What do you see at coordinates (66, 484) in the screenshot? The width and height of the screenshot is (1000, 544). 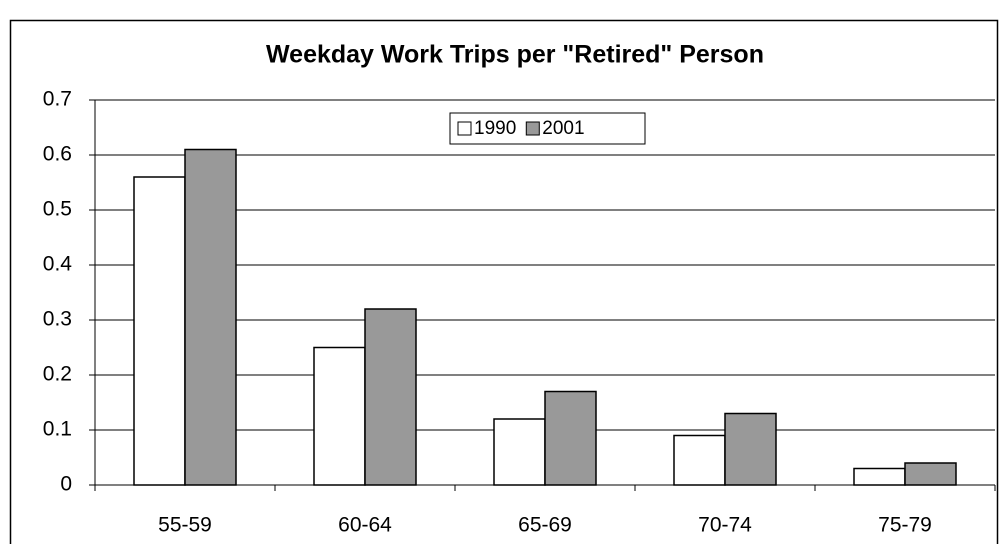 I see `y-tick-label: 0` at bounding box center [66, 484].